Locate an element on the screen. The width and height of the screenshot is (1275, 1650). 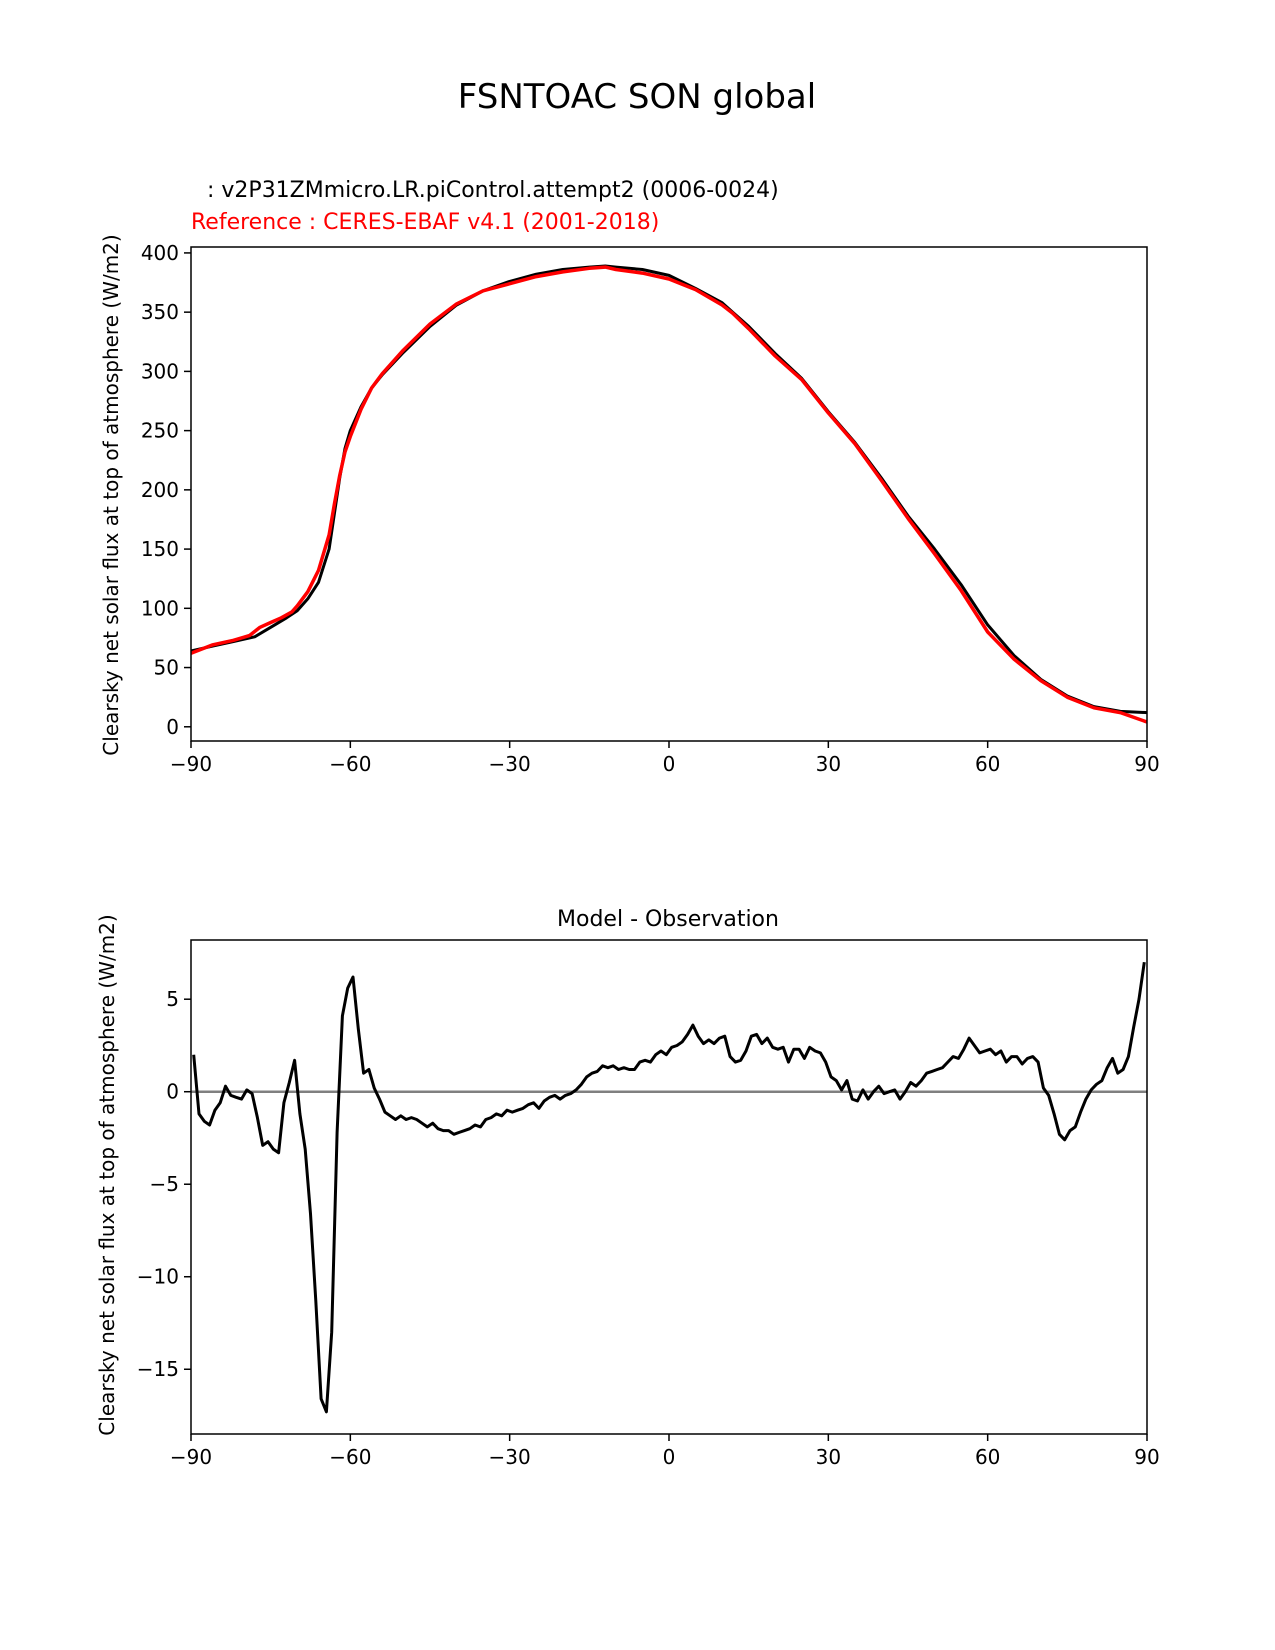
y-tick-label: 300 is located at coordinates (160, 371).